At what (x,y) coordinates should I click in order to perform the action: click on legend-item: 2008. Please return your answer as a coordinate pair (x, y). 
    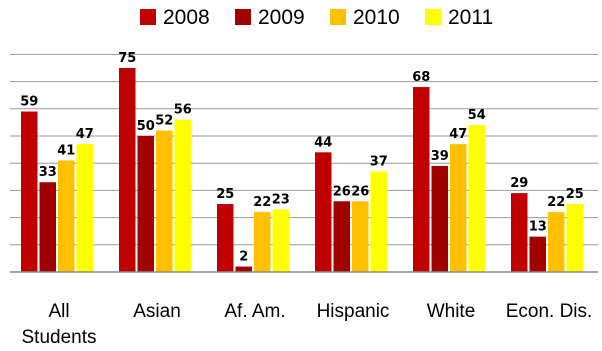
    Looking at the image, I should click on (175, 17).